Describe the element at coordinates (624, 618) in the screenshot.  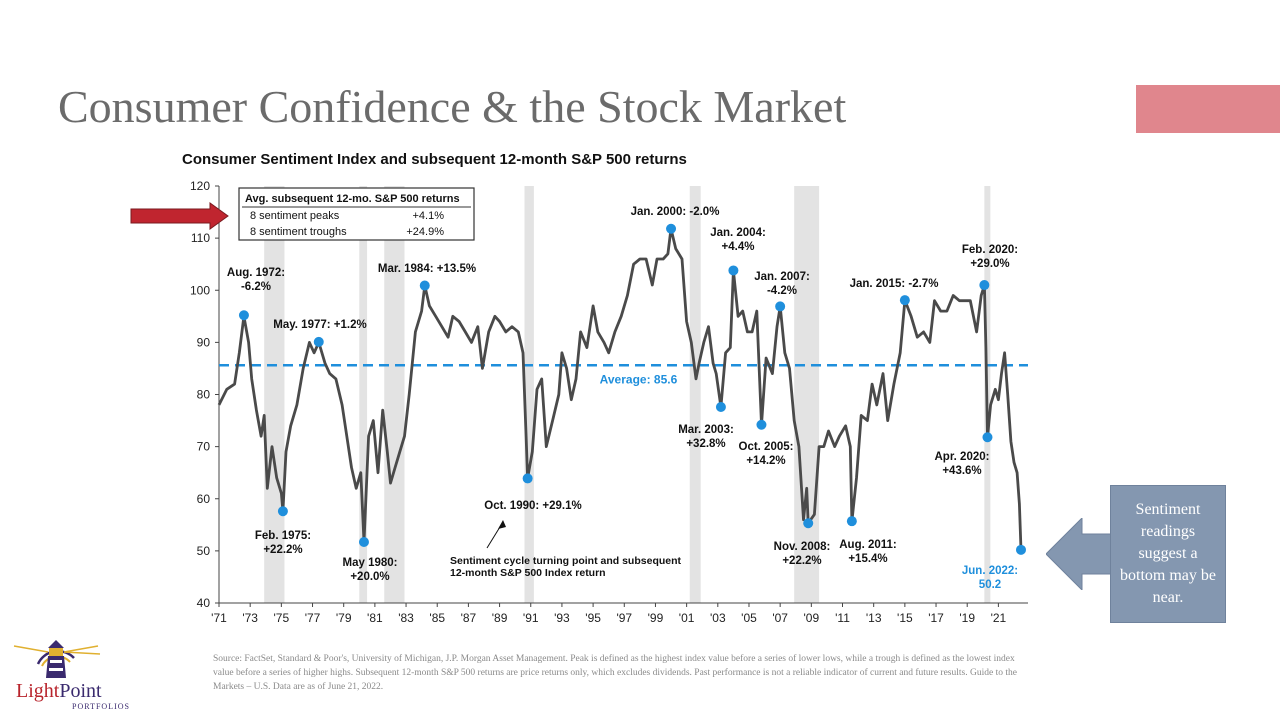
I see `x-tick-label: '97` at that location.